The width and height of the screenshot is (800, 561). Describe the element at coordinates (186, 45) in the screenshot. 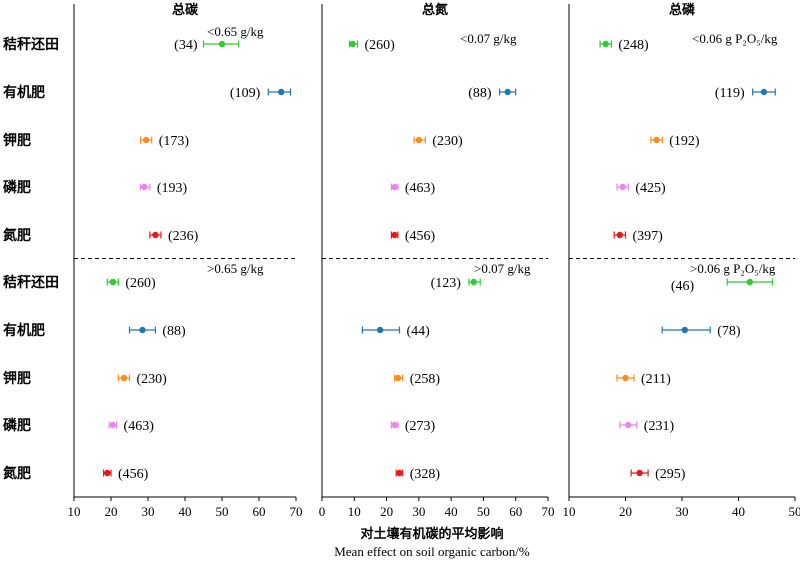

I see `sample-size-label: (34)` at that location.